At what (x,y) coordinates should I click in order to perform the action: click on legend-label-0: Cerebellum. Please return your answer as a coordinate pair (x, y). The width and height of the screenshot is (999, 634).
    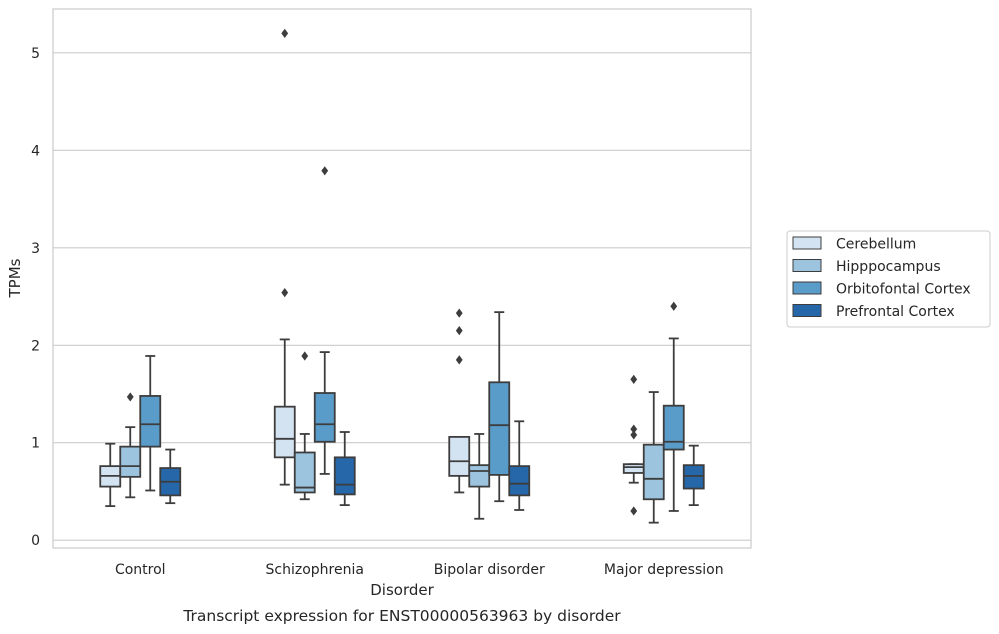
    Looking at the image, I should click on (876, 245).